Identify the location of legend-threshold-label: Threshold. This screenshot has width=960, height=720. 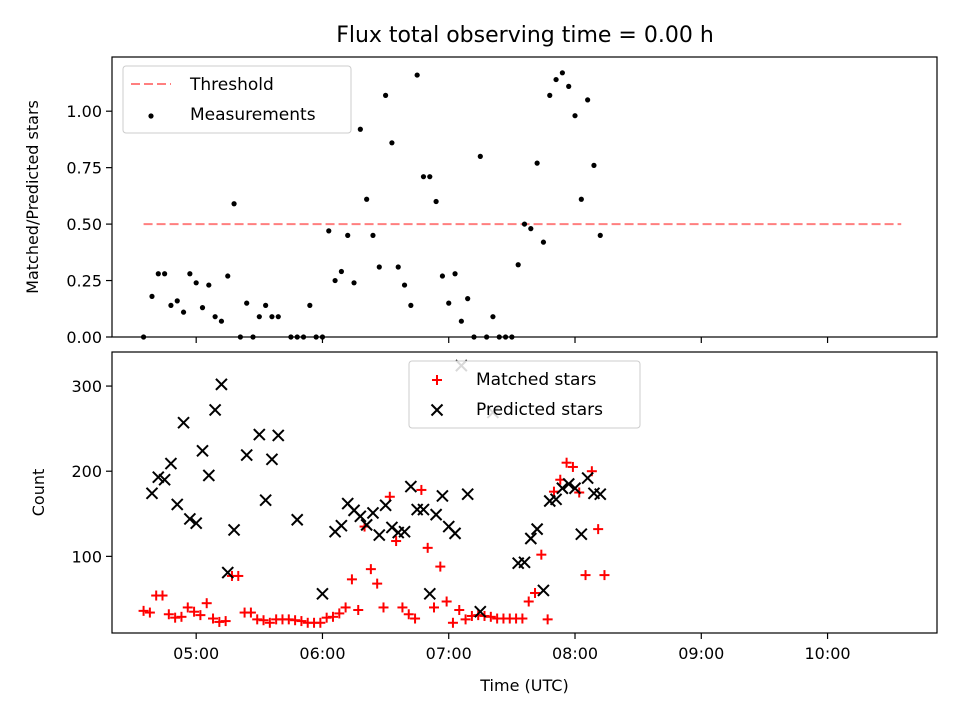
(231, 85).